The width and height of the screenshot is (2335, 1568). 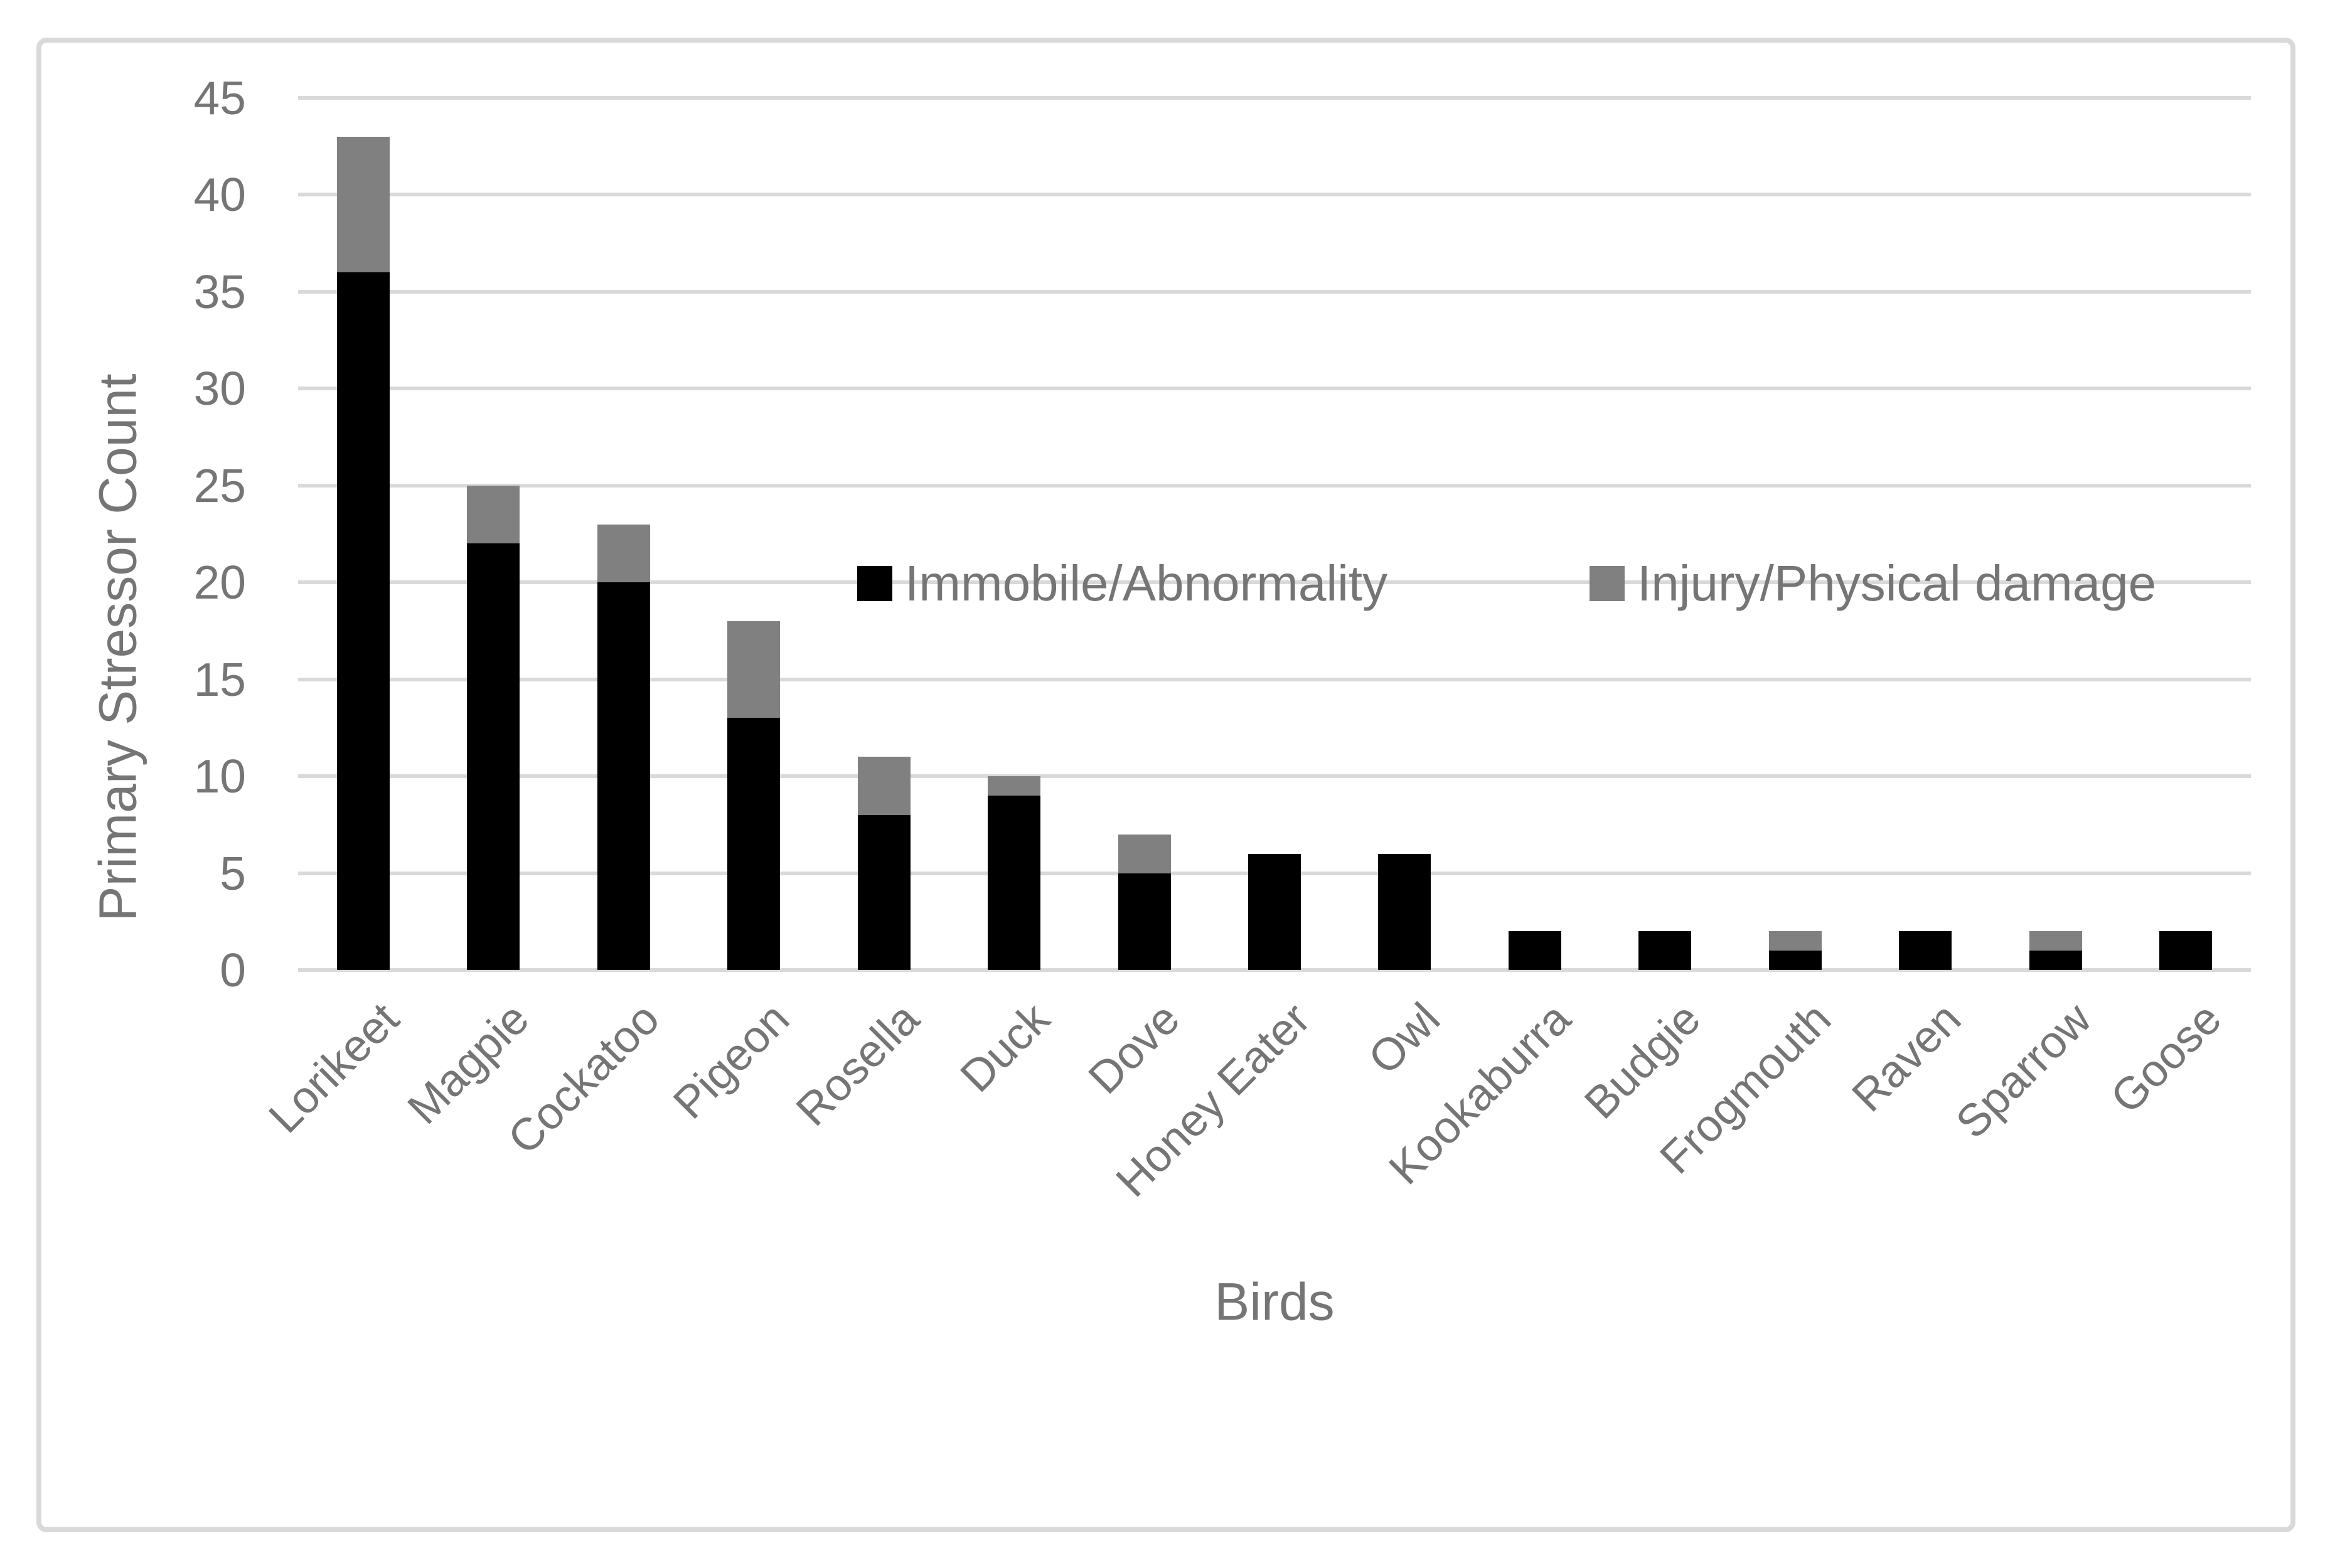 What do you see at coordinates (2055, 960) in the screenshot?
I see `bar-segment-immobile-abnormality-sparrow` at bounding box center [2055, 960].